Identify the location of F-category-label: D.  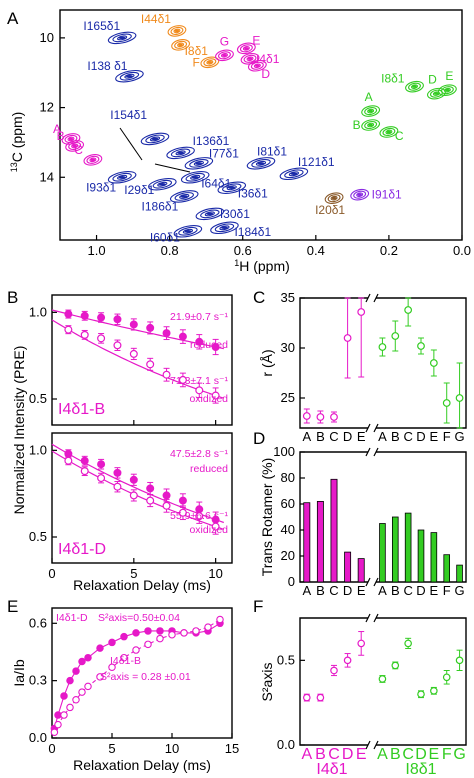
(421, 754).